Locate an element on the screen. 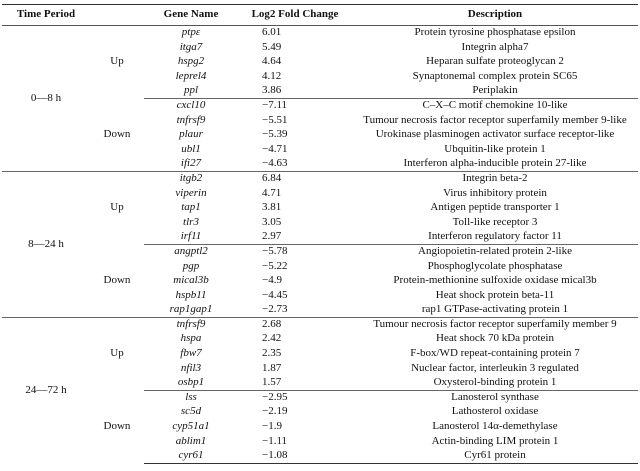  fold-change-cell: −1.11 is located at coordinates (275, 440).